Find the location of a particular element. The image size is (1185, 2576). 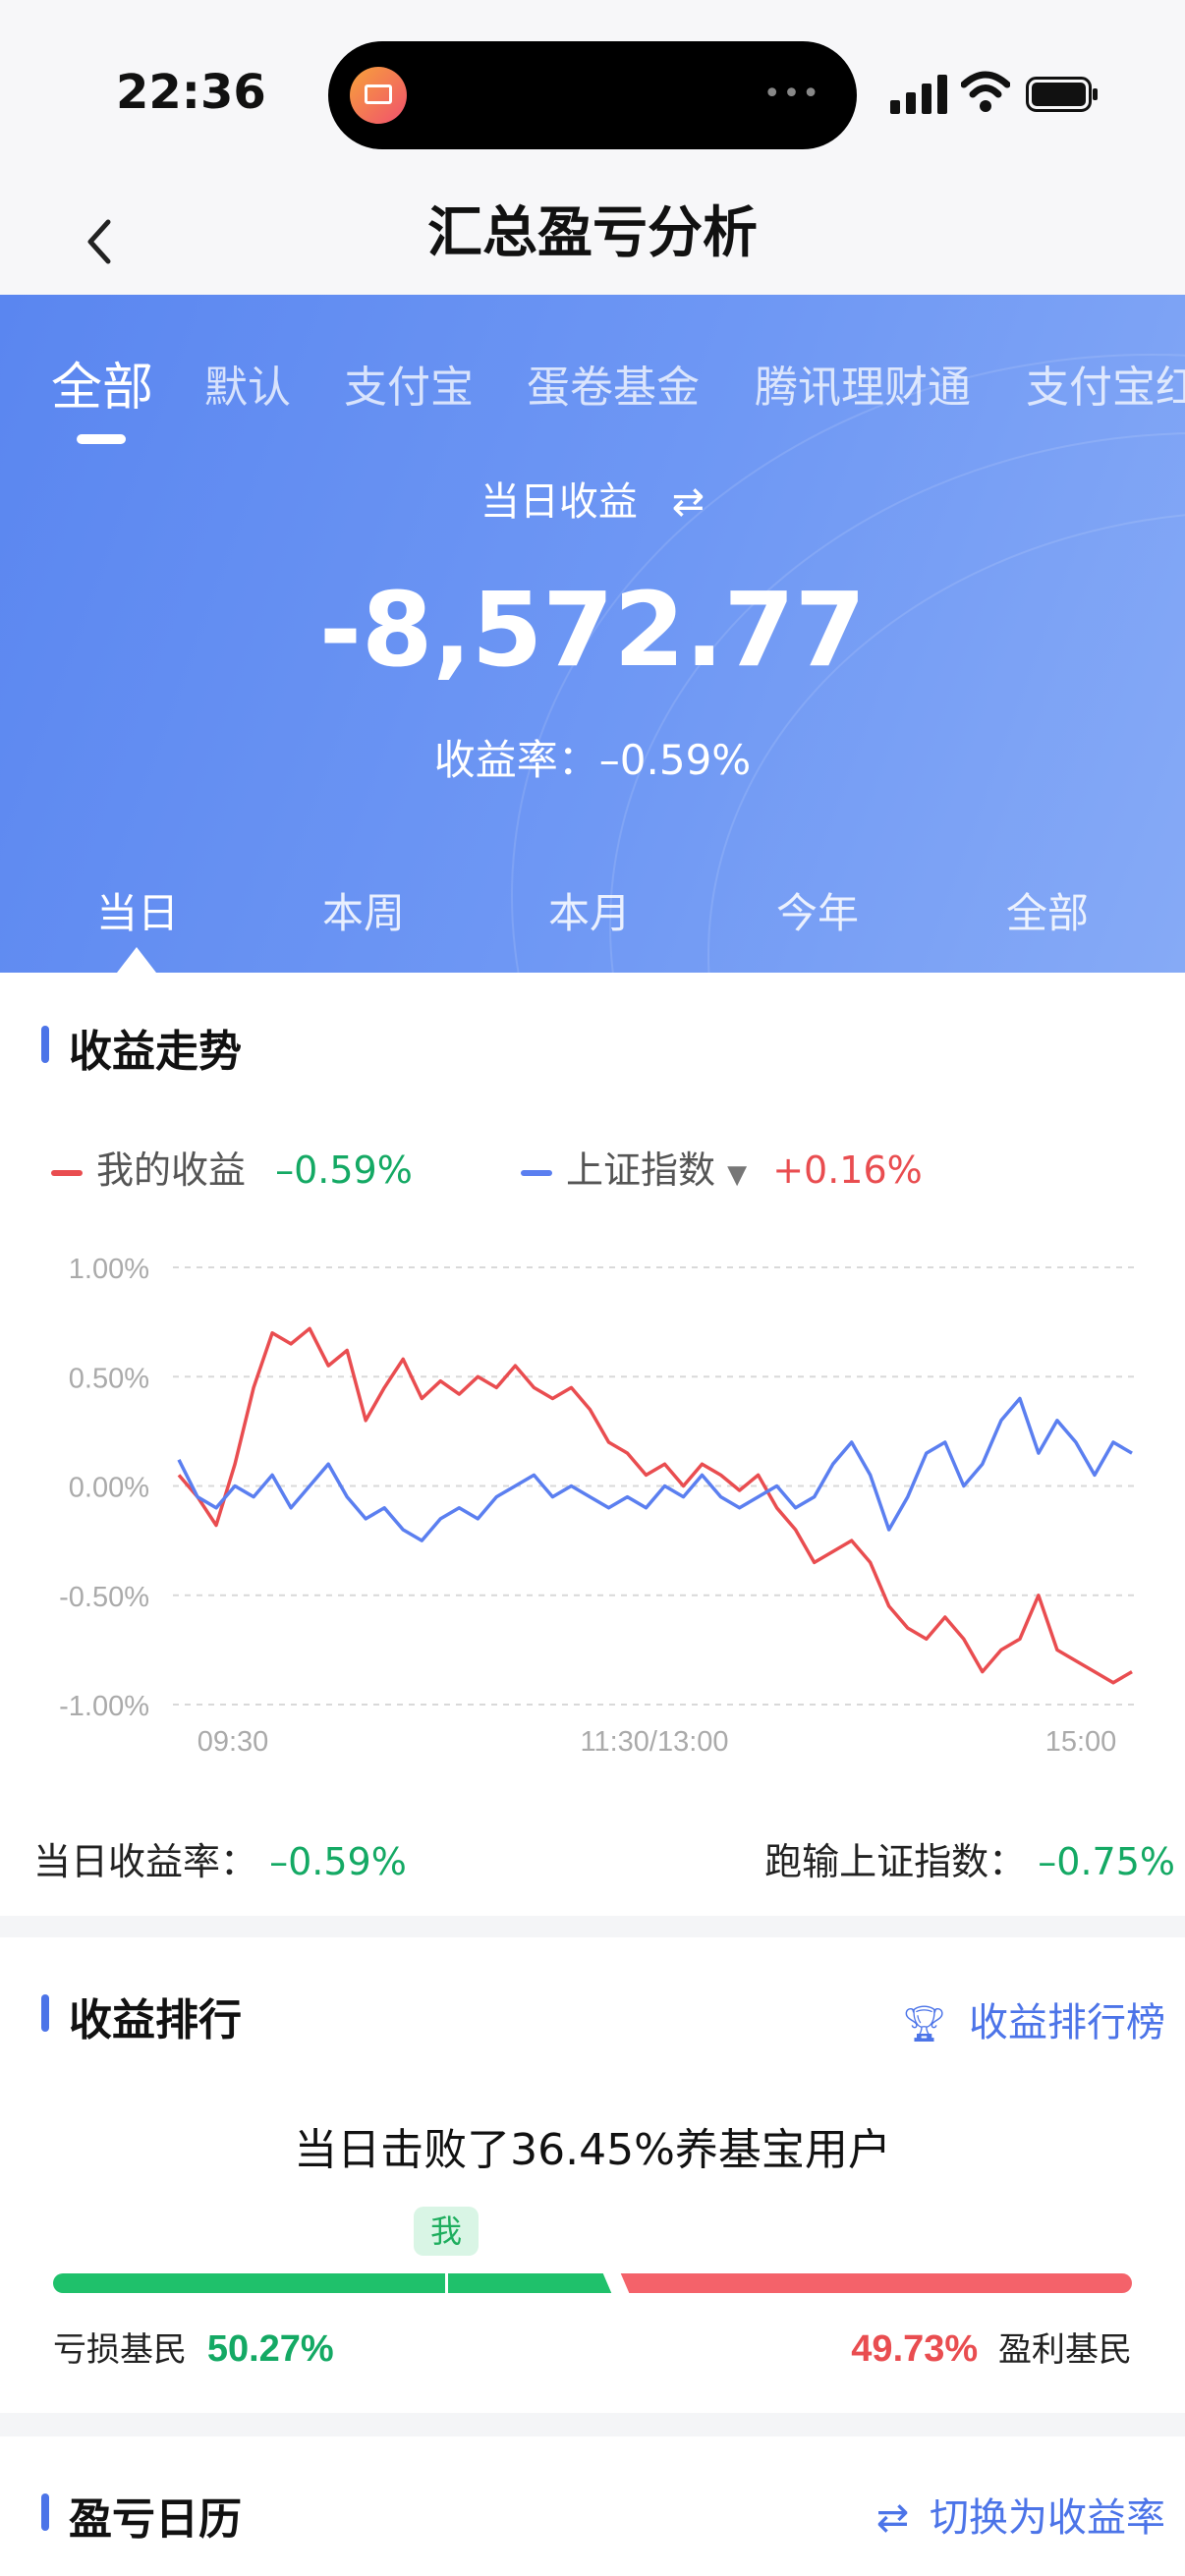

profit-rate-row: 收益率：–0.59% is located at coordinates (592, 757).